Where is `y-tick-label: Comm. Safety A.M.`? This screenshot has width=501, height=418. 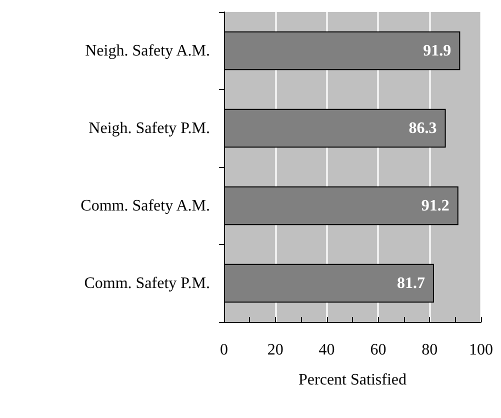 y-tick-label: Comm. Safety A.M. is located at coordinates (145, 205).